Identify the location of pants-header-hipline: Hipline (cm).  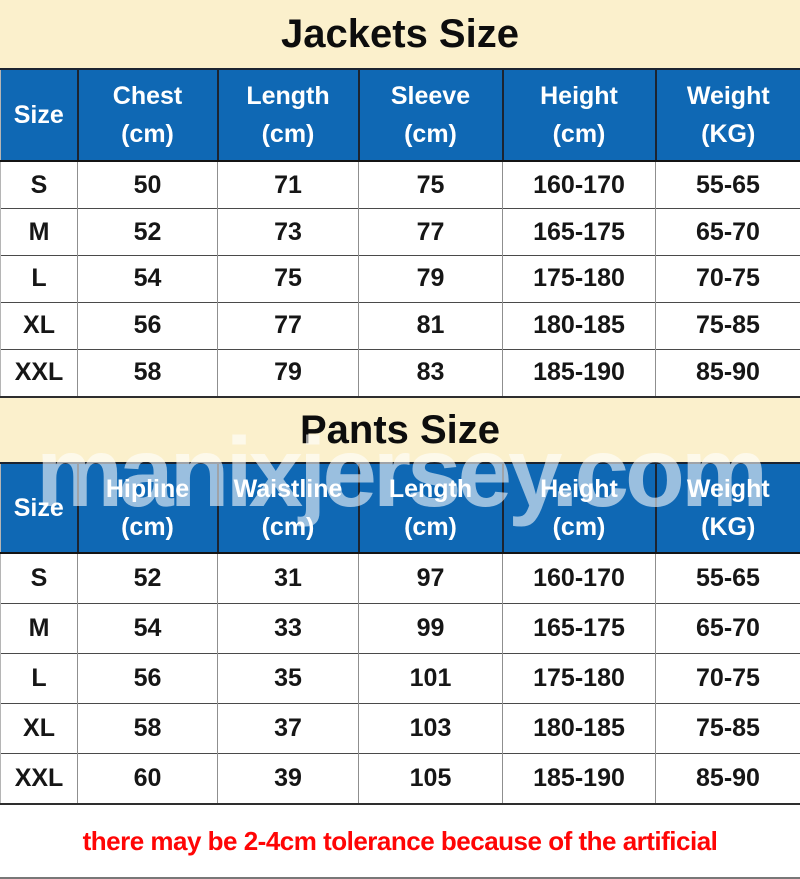
(147, 508).